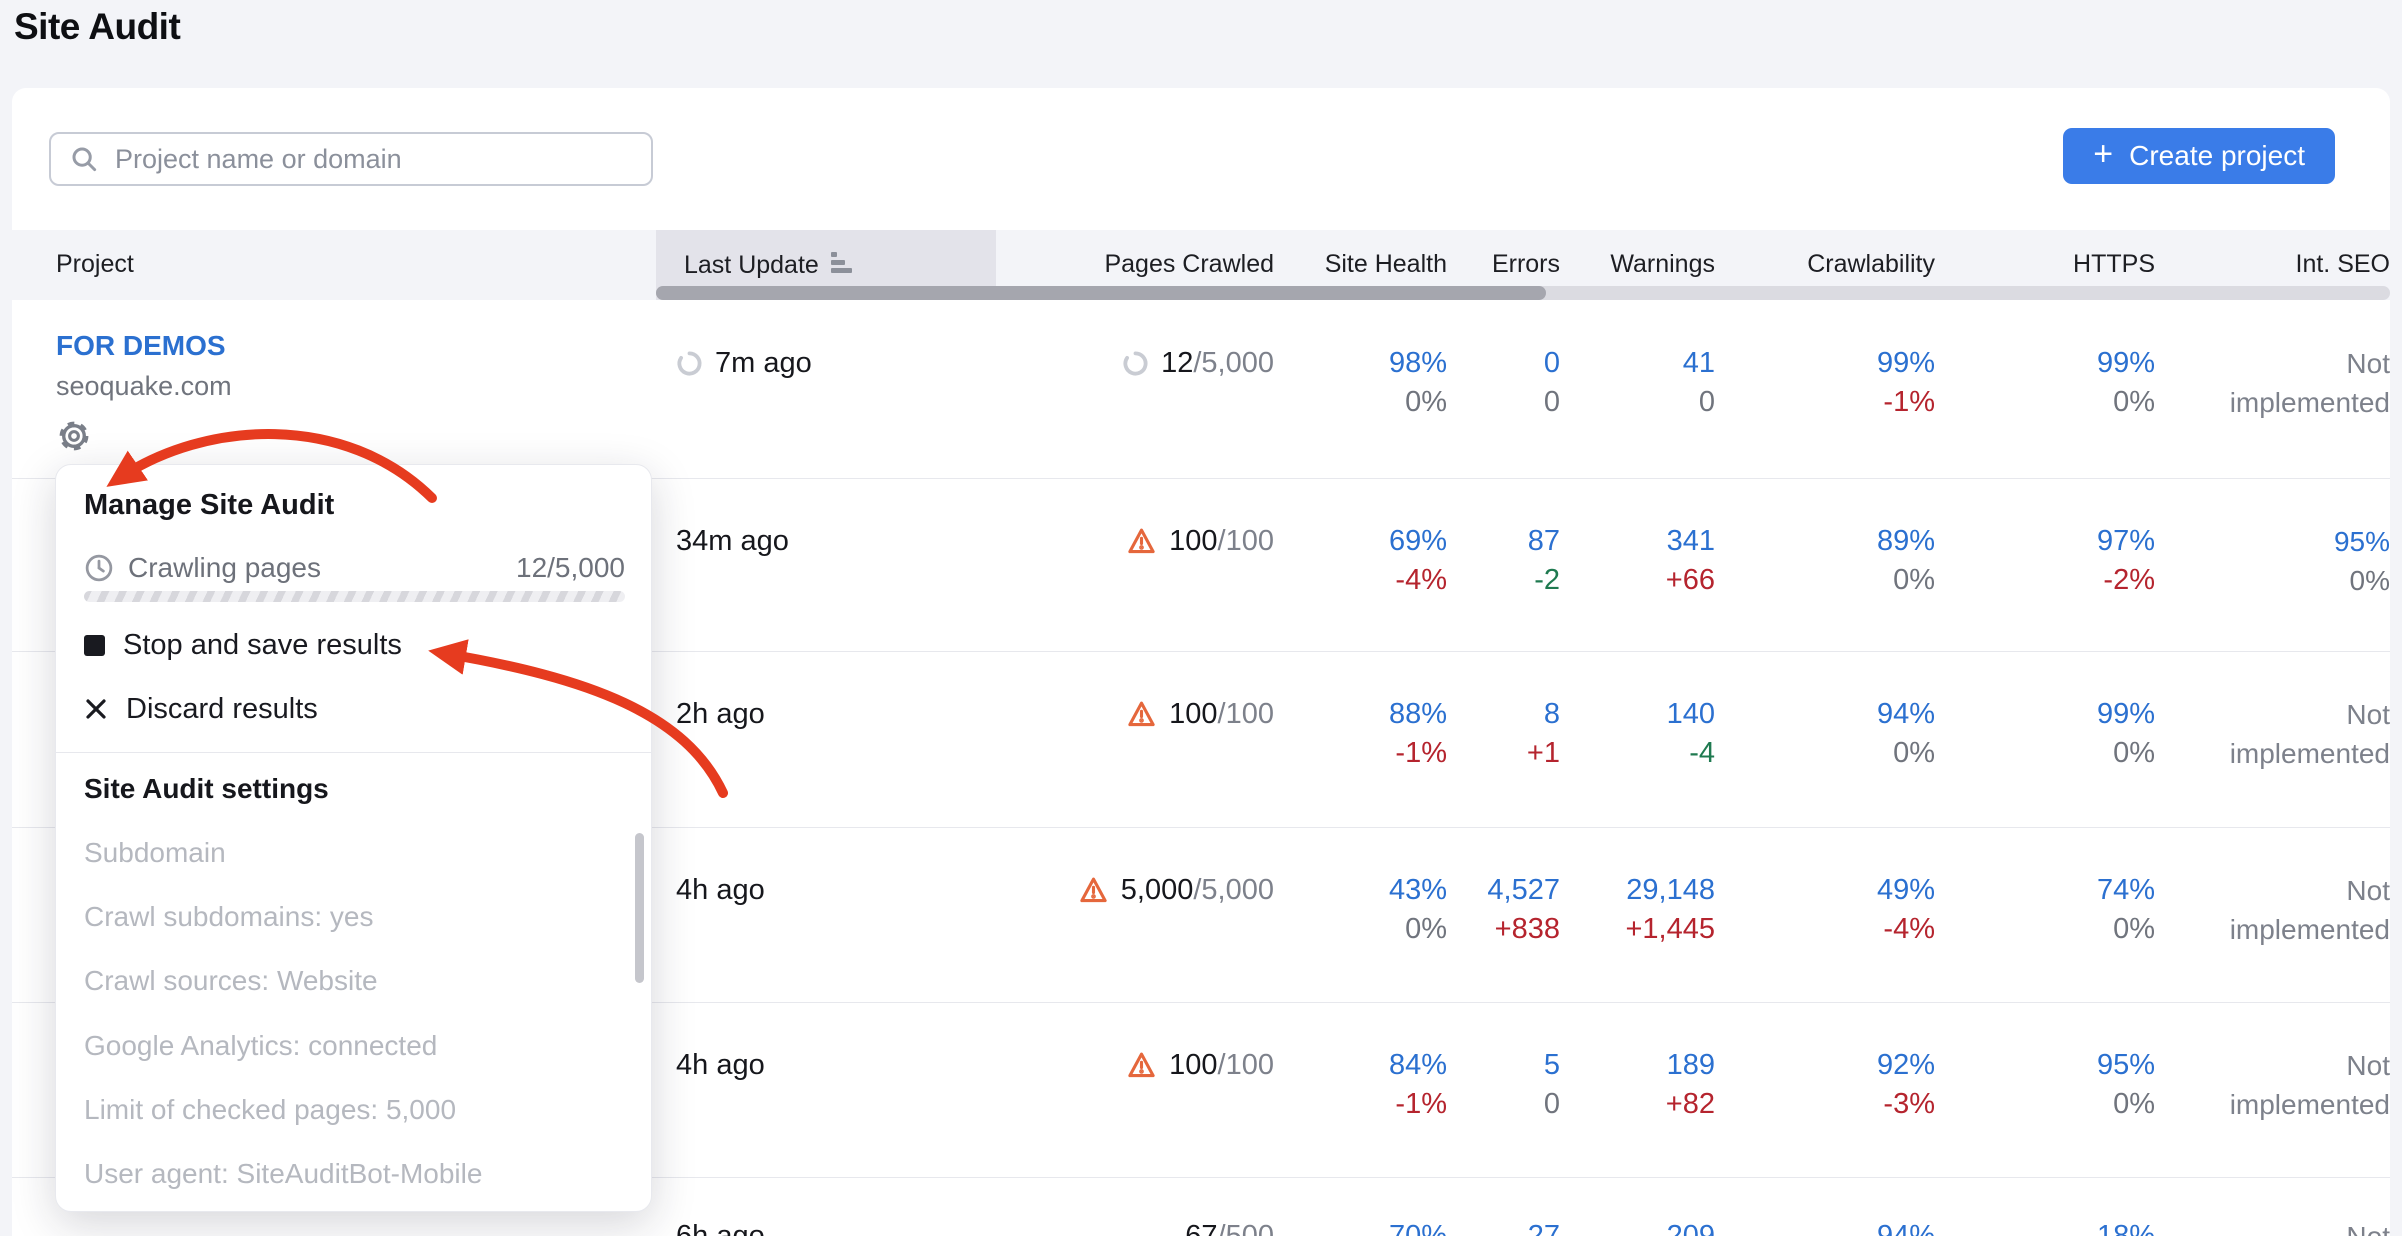  I want to click on crawlability-delta: 0%, so click(1914, 753).